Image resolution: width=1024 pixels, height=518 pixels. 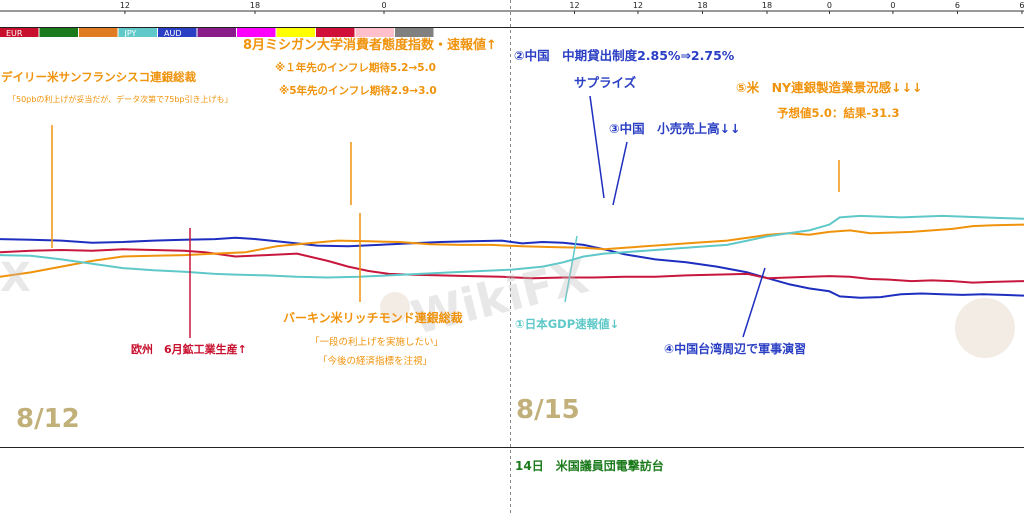 I want to click on legend-label: JPY, so click(x=130, y=33).